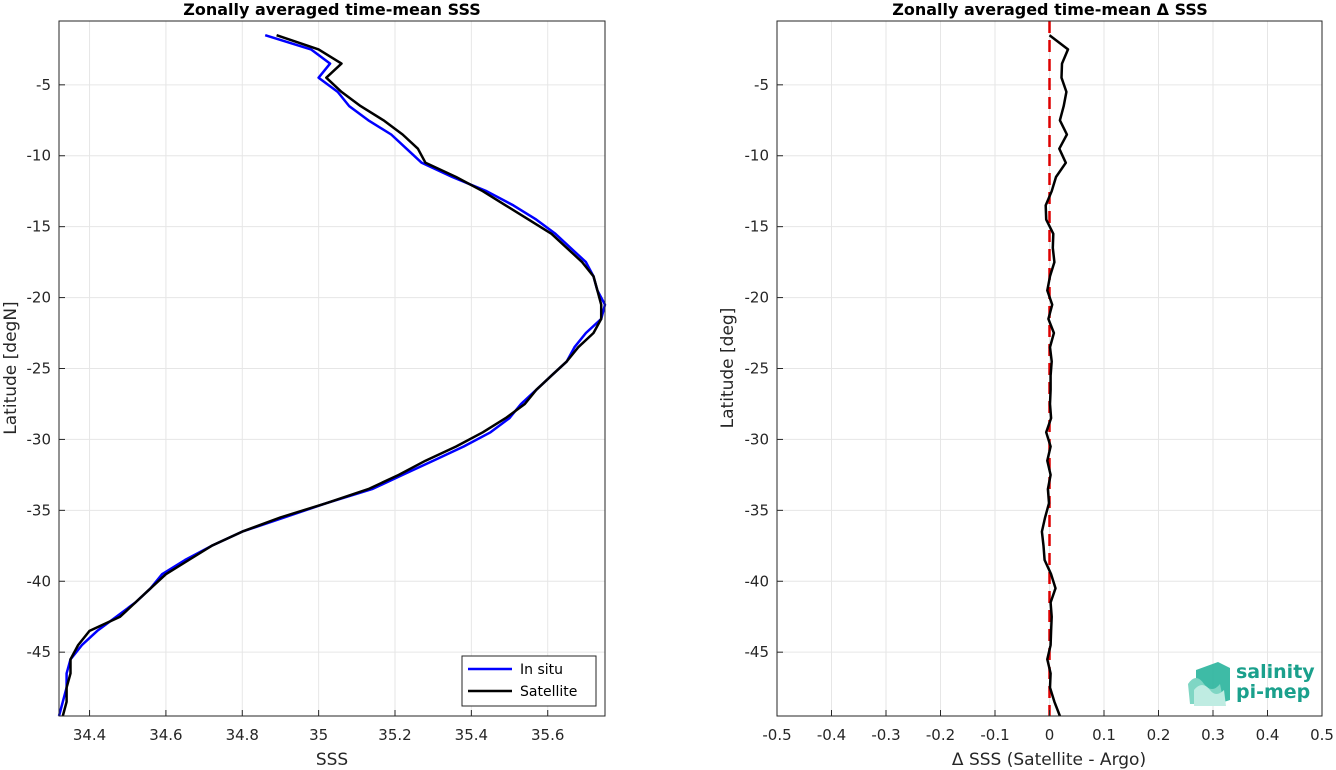 This screenshot has width=1336, height=770. What do you see at coordinates (1159, 735) in the screenshot?
I see `x-tick-label: 0.2` at bounding box center [1159, 735].